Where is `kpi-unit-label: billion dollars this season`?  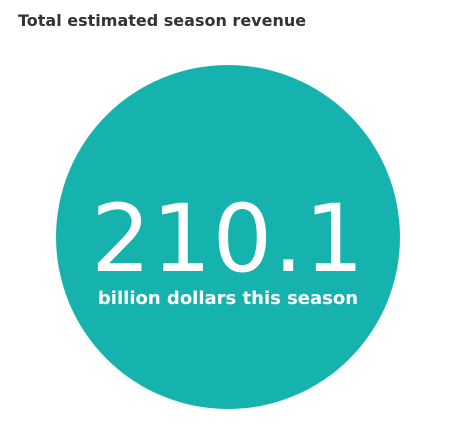 kpi-unit-label: billion dollars this season is located at coordinates (228, 298).